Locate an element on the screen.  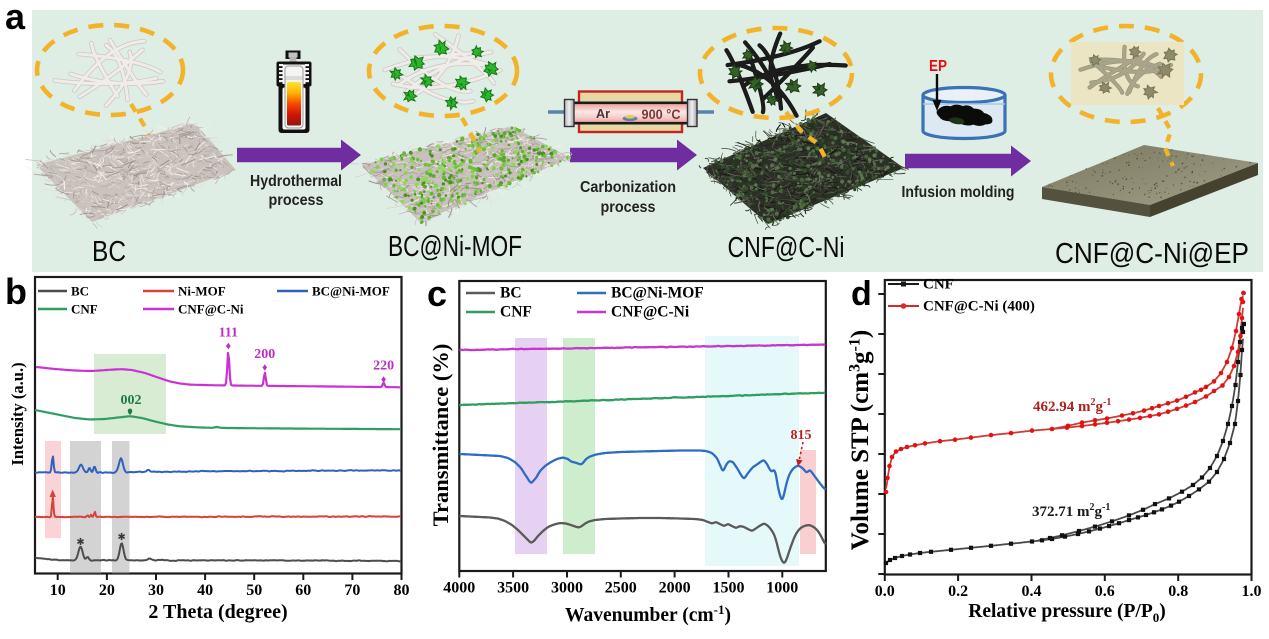
svg-text: Ar is located at coordinates (603, 113).